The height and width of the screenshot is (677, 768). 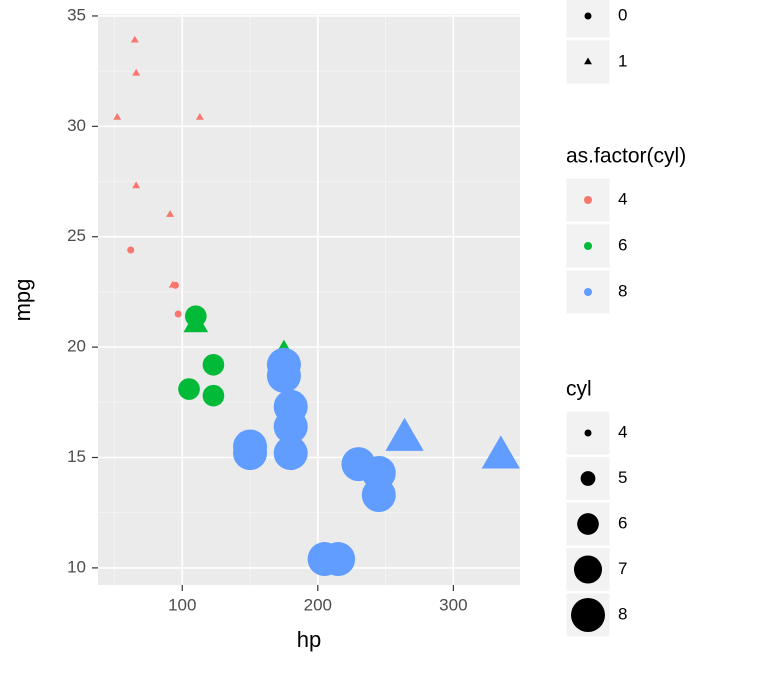 What do you see at coordinates (622, 477) in the screenshot?
I see `legend-label: 5` at bounding box center [622, 477].